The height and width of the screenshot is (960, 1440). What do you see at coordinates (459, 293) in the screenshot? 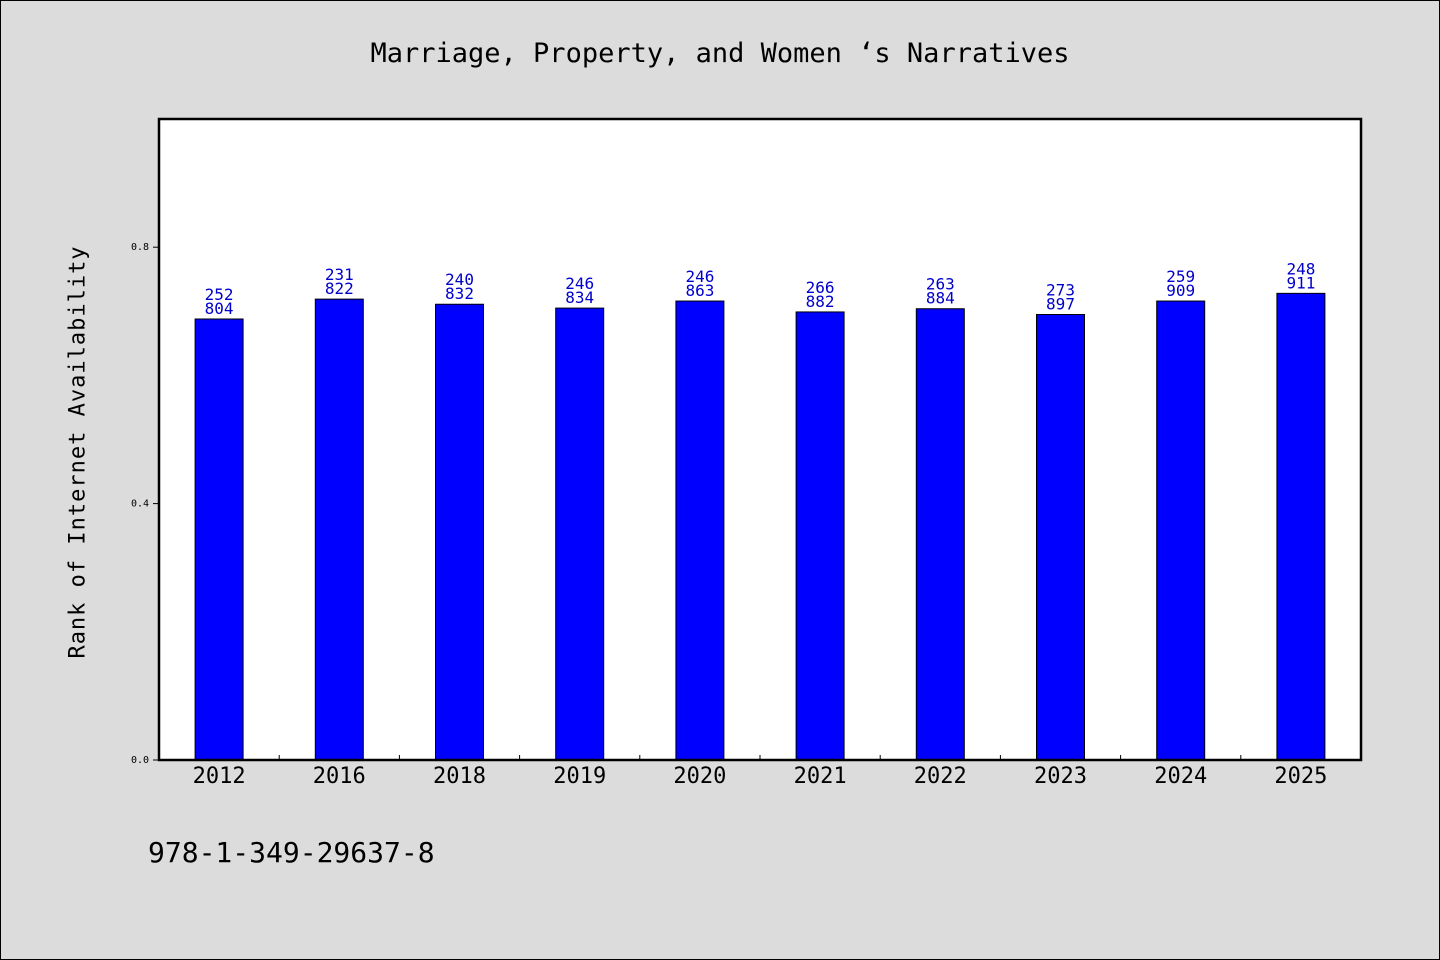
I see `bar-value-label: 832` at bounding box center [459, 293].